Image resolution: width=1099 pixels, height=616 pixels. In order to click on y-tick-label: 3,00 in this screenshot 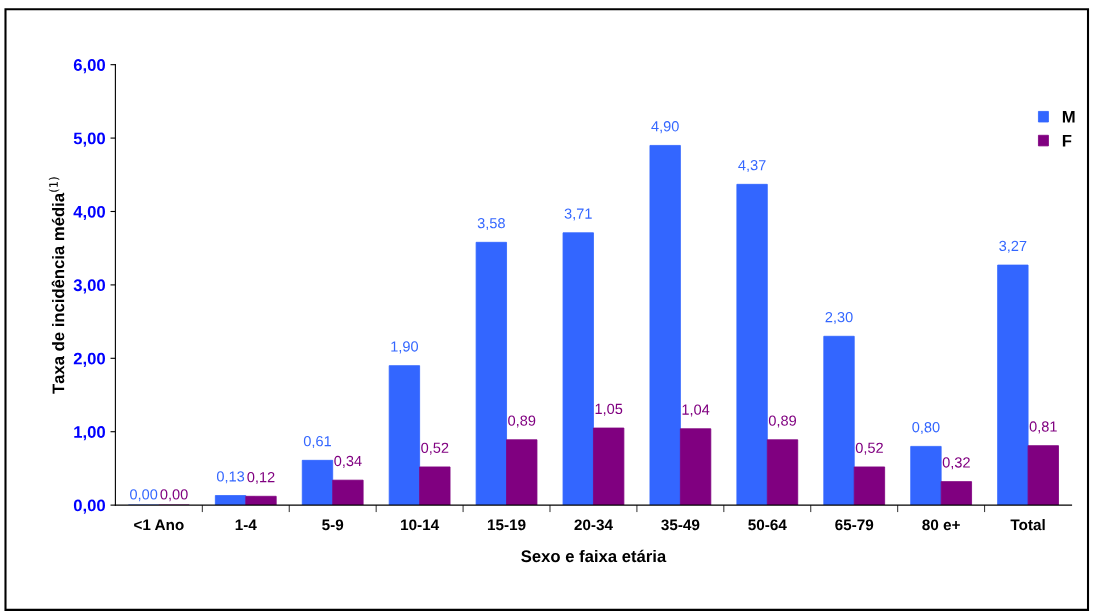, I will do `click(89, 286)`.